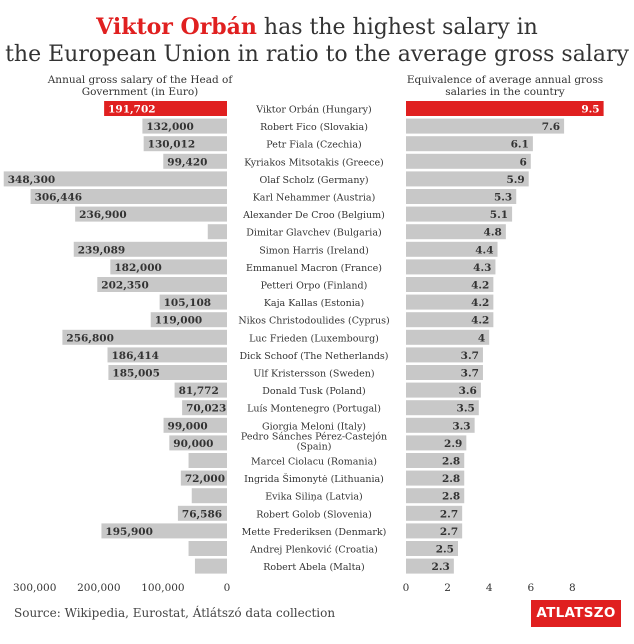 This screenshot has width=634, height=644. Describe the element at coordinates (503, 198) in the screenshot. I see `right-bar-label: 5.3` at that location.